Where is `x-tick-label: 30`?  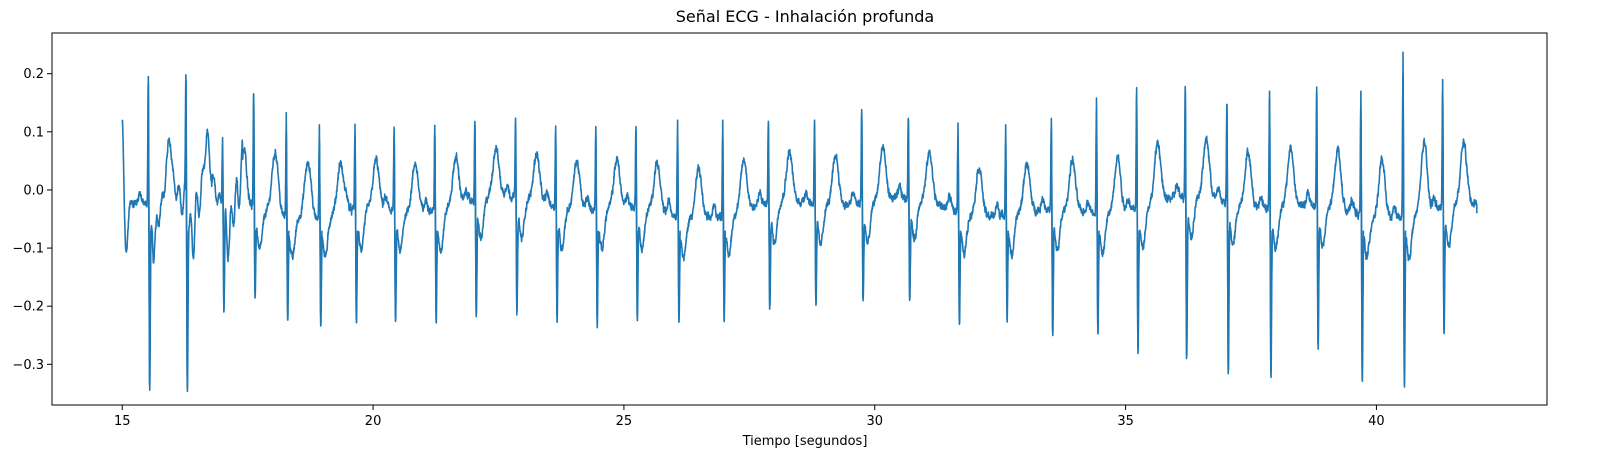 x-tick-label: 30 is located at coordinates (874, 421).